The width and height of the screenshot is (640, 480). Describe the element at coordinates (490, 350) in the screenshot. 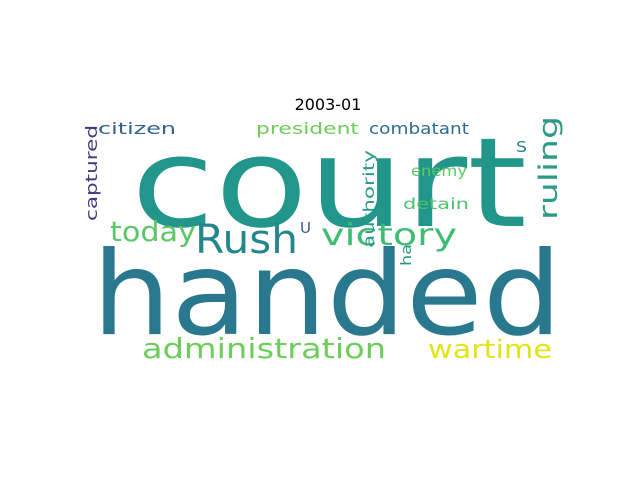

I see `word-wartime: wartime` at that location.